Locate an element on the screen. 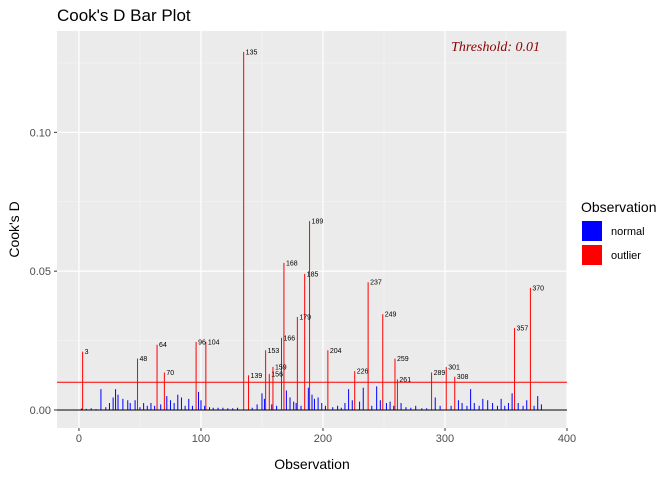 This screenshot has height=480, width=672. x-axis-title: Observation is located at coordinates (311, 464).